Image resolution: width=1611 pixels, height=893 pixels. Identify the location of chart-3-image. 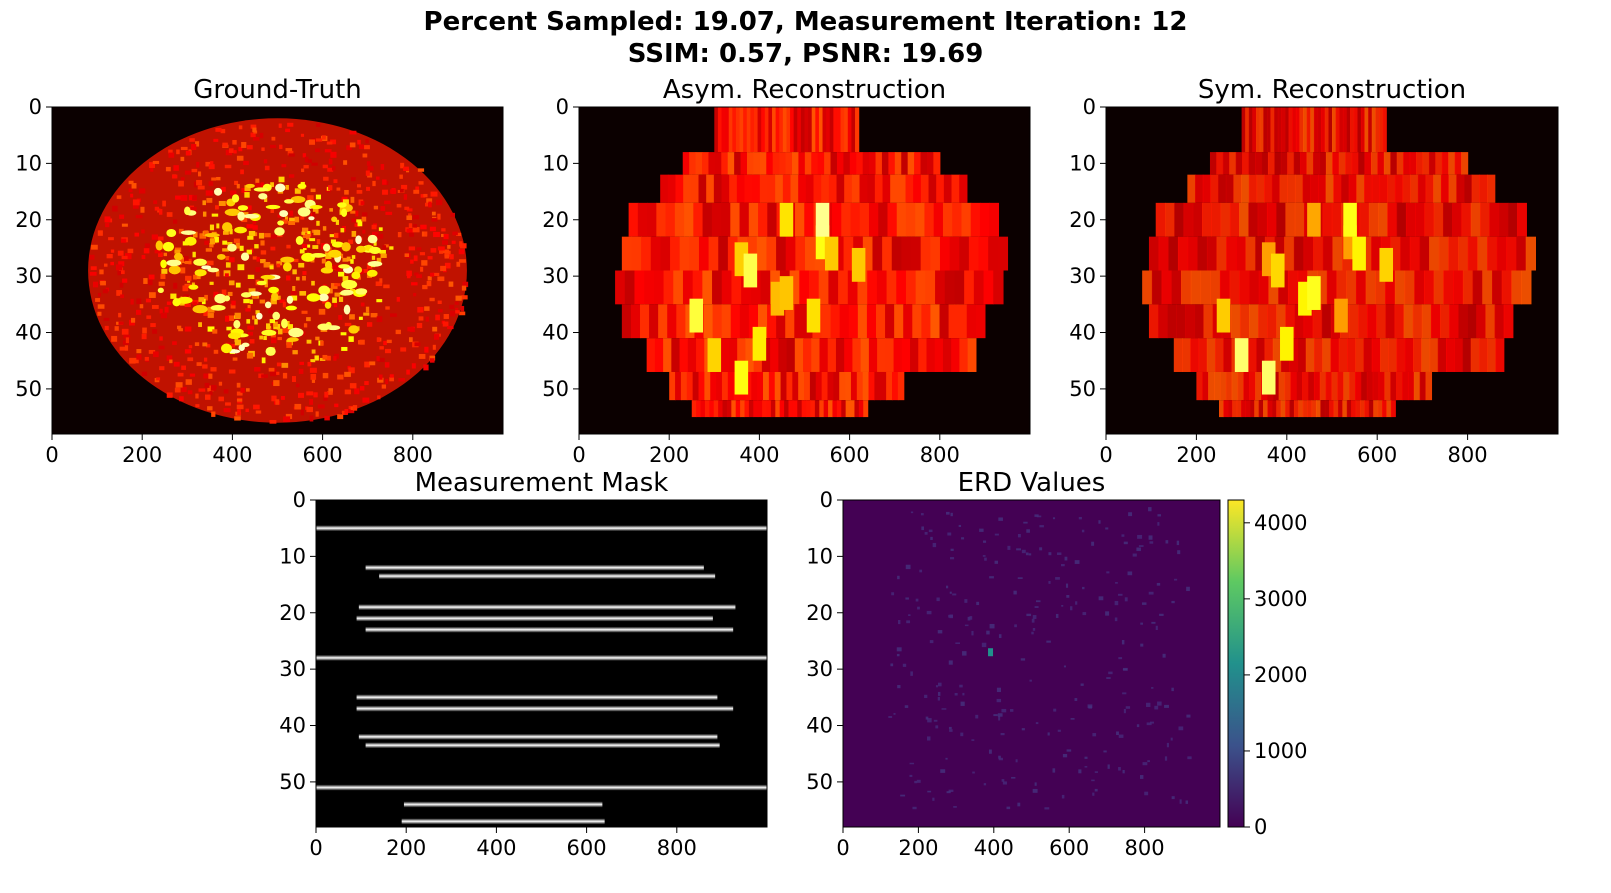
(541, 663).